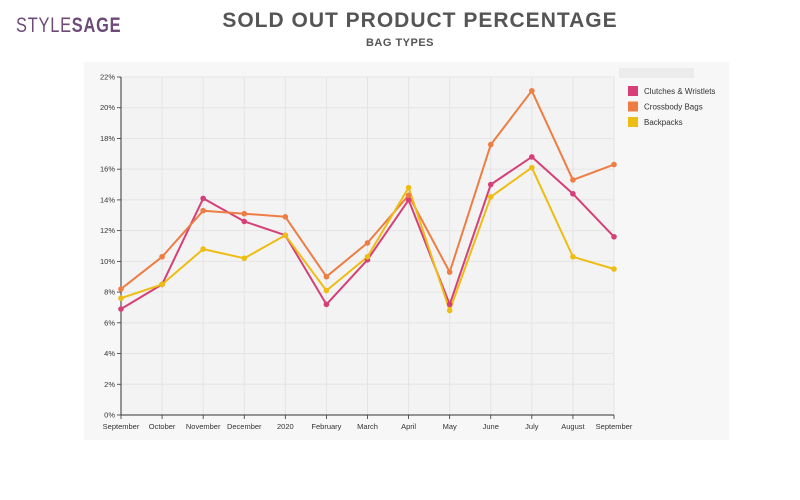  What do you see at coordinates (285, 426) in the screenshot?
I see `x-tick-label: 2020` at bounding box center [285, 426].